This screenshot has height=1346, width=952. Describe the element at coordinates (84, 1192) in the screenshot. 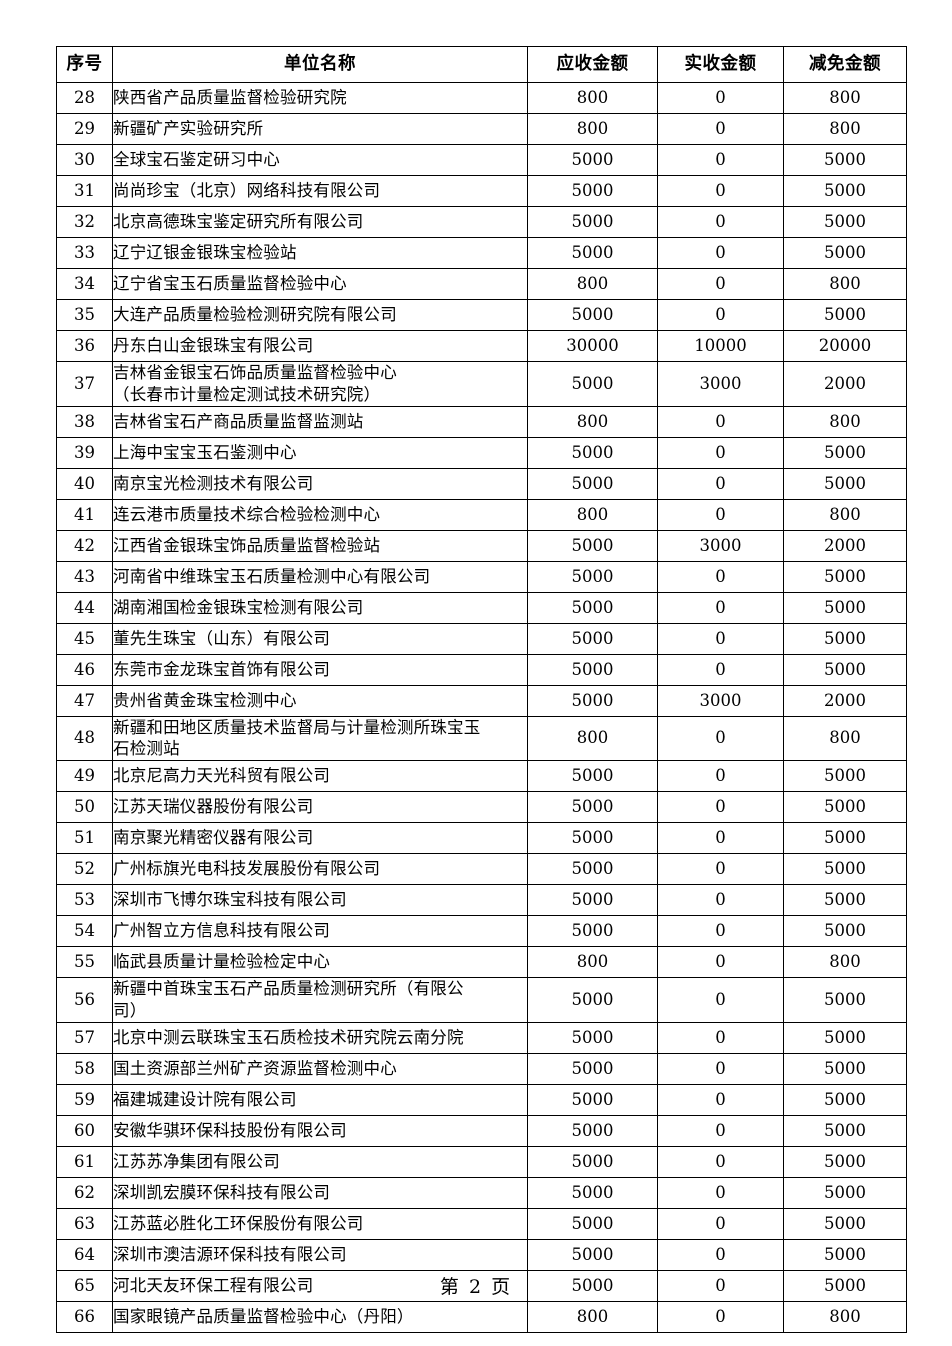

I see `cell-index: 62` at that location.